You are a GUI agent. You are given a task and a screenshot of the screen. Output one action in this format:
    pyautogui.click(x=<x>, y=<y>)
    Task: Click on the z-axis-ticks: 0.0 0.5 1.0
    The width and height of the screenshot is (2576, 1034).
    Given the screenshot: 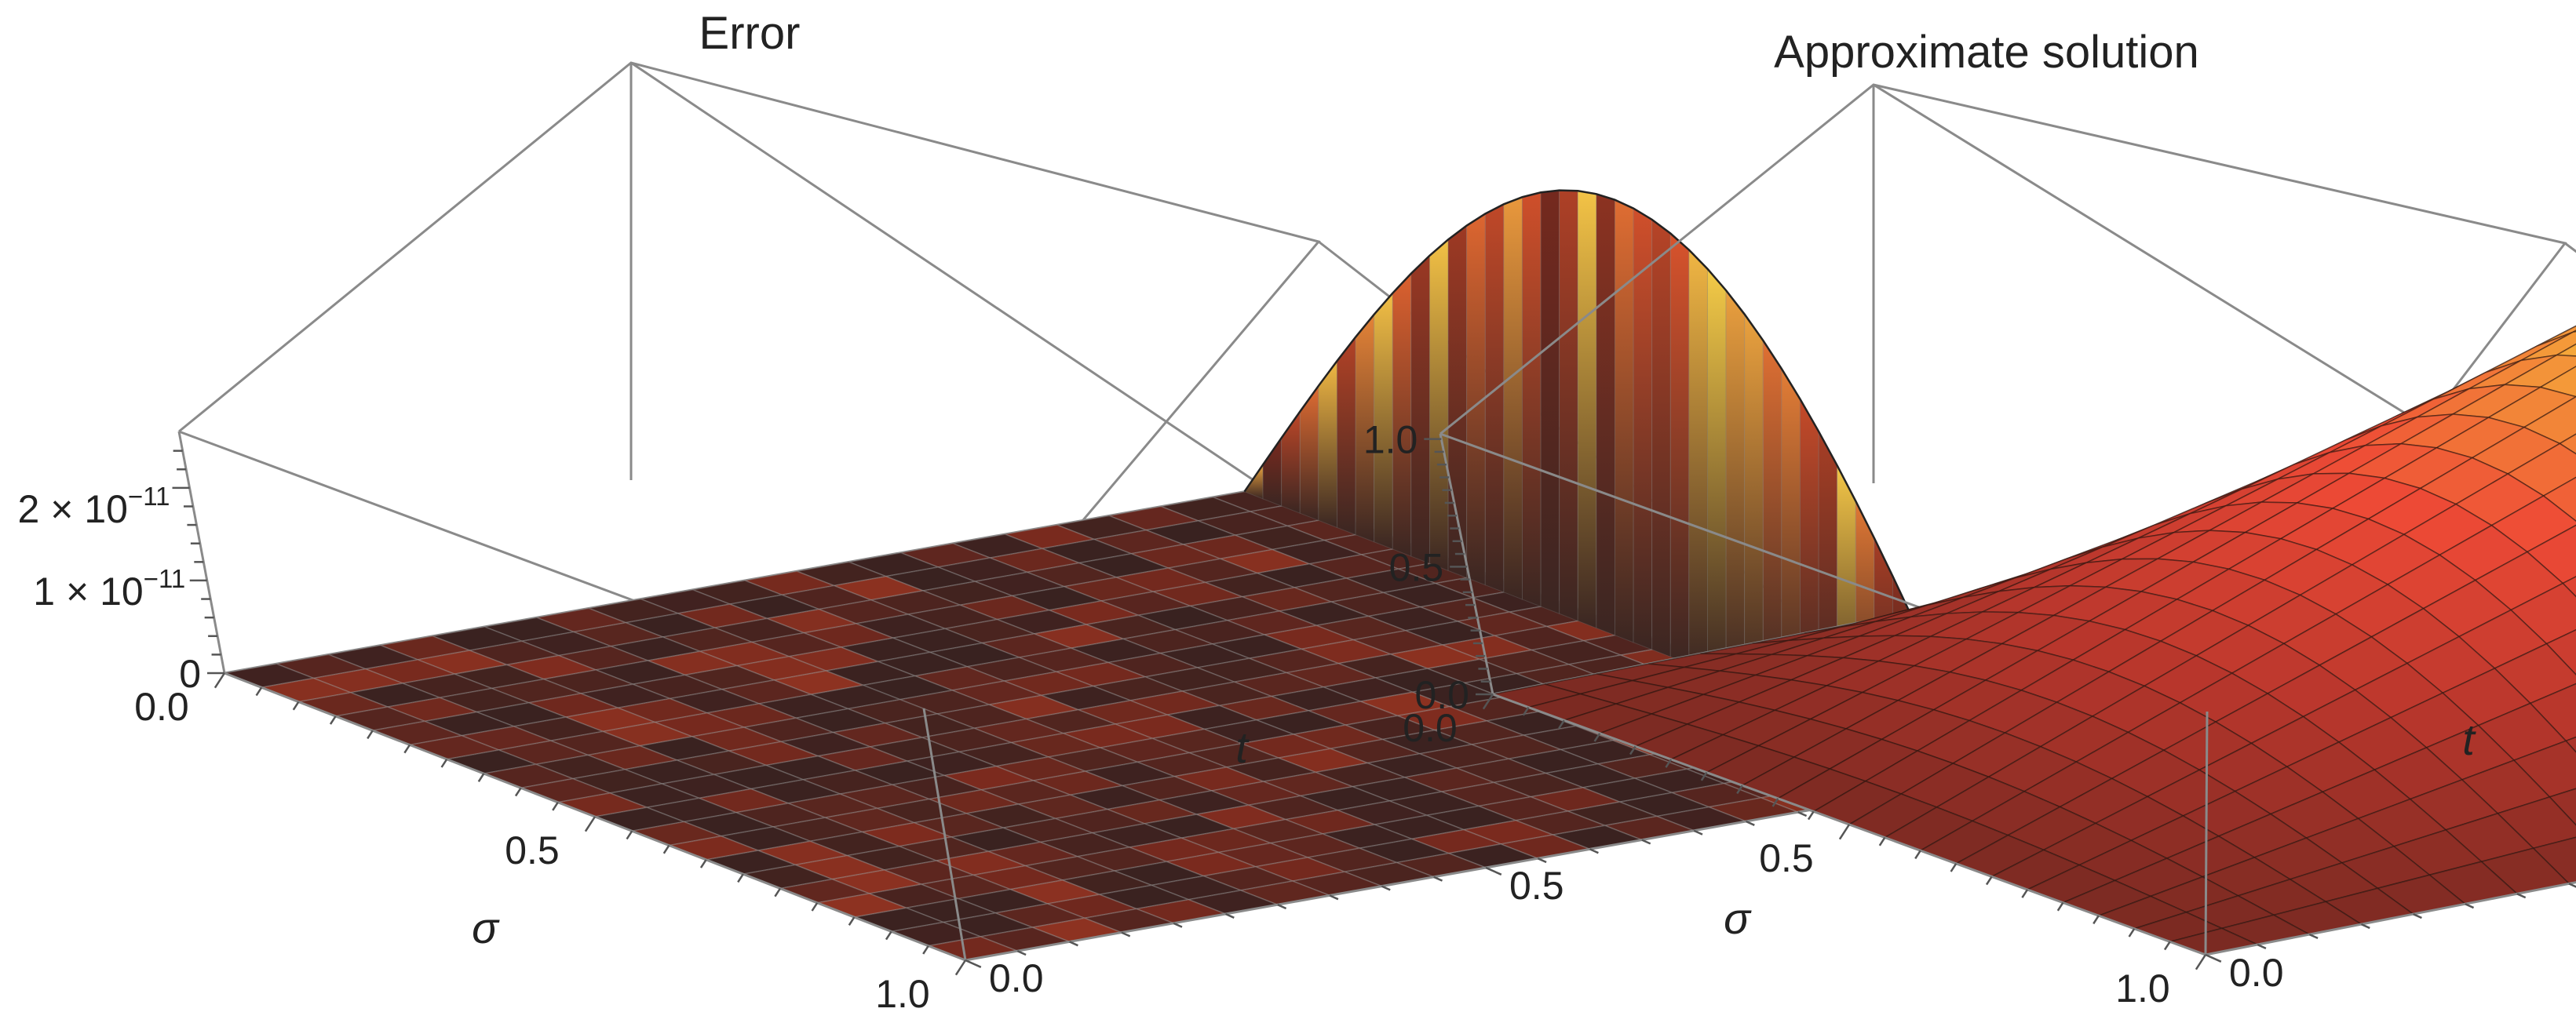 What is the action you would take?
    pyautogui.click(x=1428, y=567)
    